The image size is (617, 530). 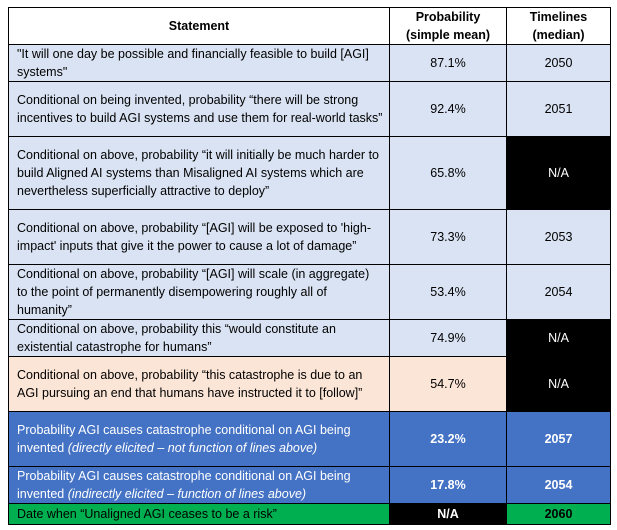 What do you see at coordinates (448, 384) in the screenshot?
I see `probability-cell: 54.7%` at bounding box center [448, 384].